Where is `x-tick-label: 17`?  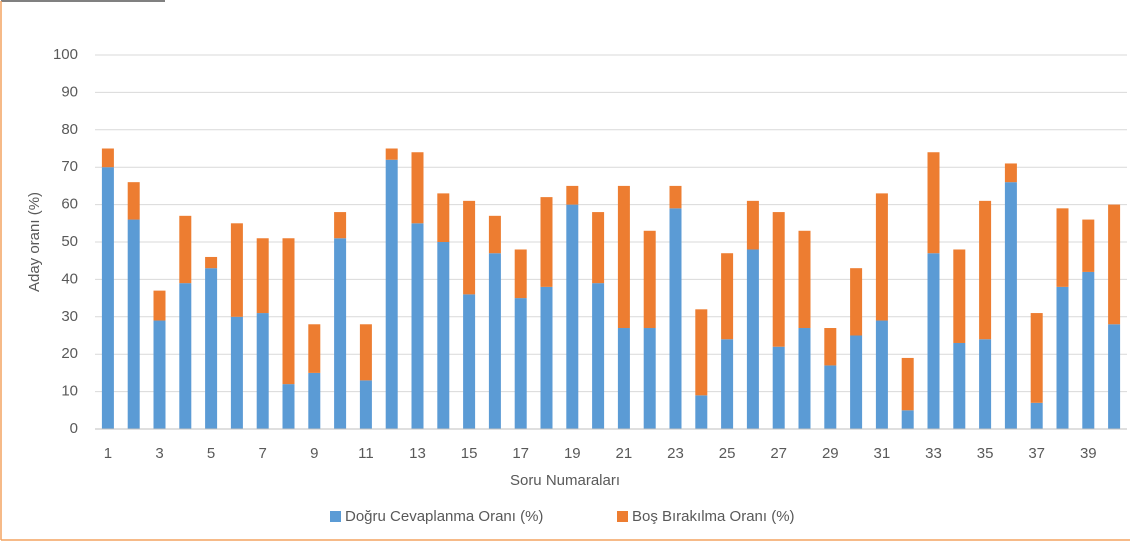 x-tick-label: 17 is located at coordinates (520, 453).